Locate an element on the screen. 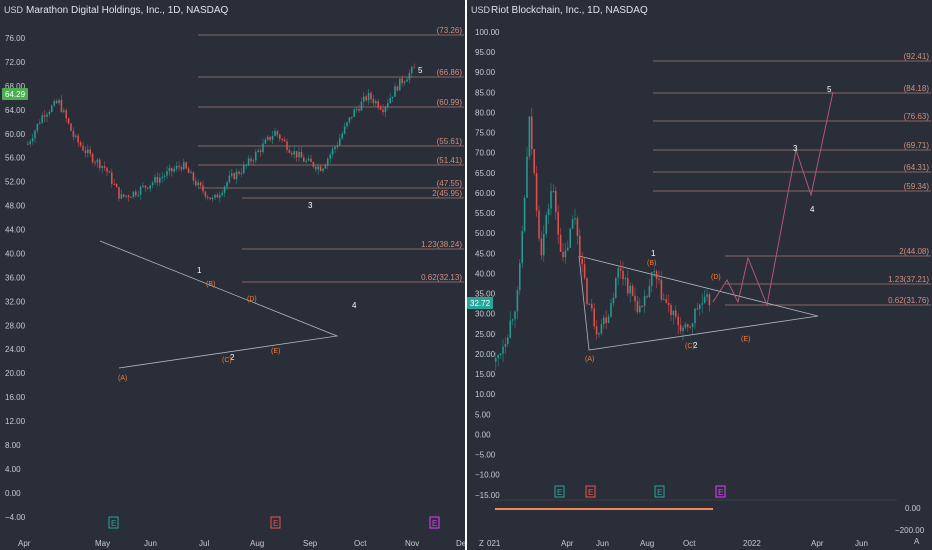  wave-label-orange: (A) is located at coordinates (122, 378).